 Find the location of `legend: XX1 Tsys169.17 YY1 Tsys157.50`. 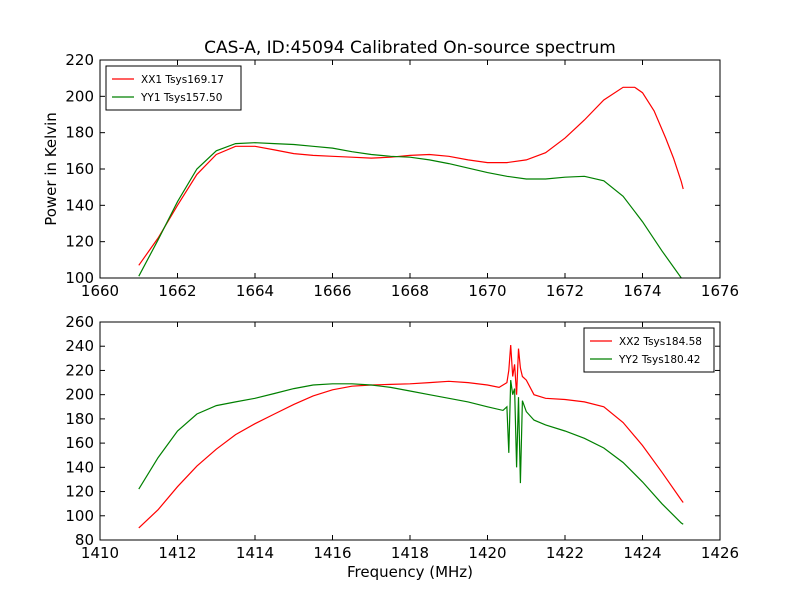

legend: XX1 Tsys169.17 YY1 Tsys157.50 is located at coordinates (173, 88).